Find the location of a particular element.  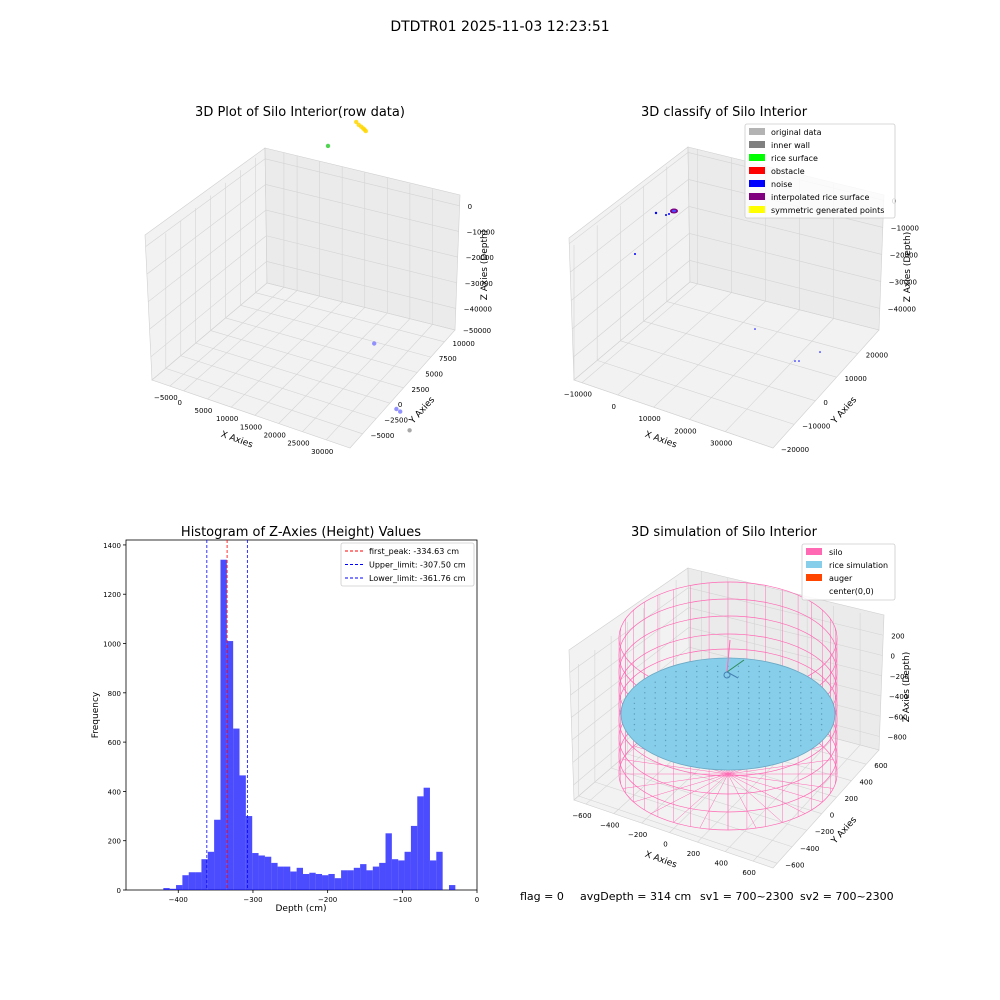

rice-simulation-surface is located at coordinates (728, 714).